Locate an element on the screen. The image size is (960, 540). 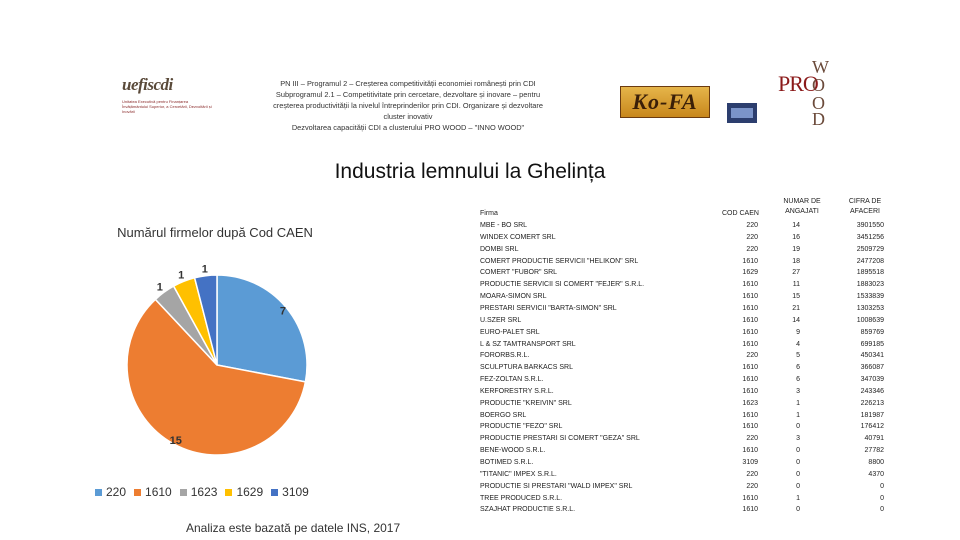
table-header-revenue-line1: CIFRA DE is located at coordinates (865, 201).